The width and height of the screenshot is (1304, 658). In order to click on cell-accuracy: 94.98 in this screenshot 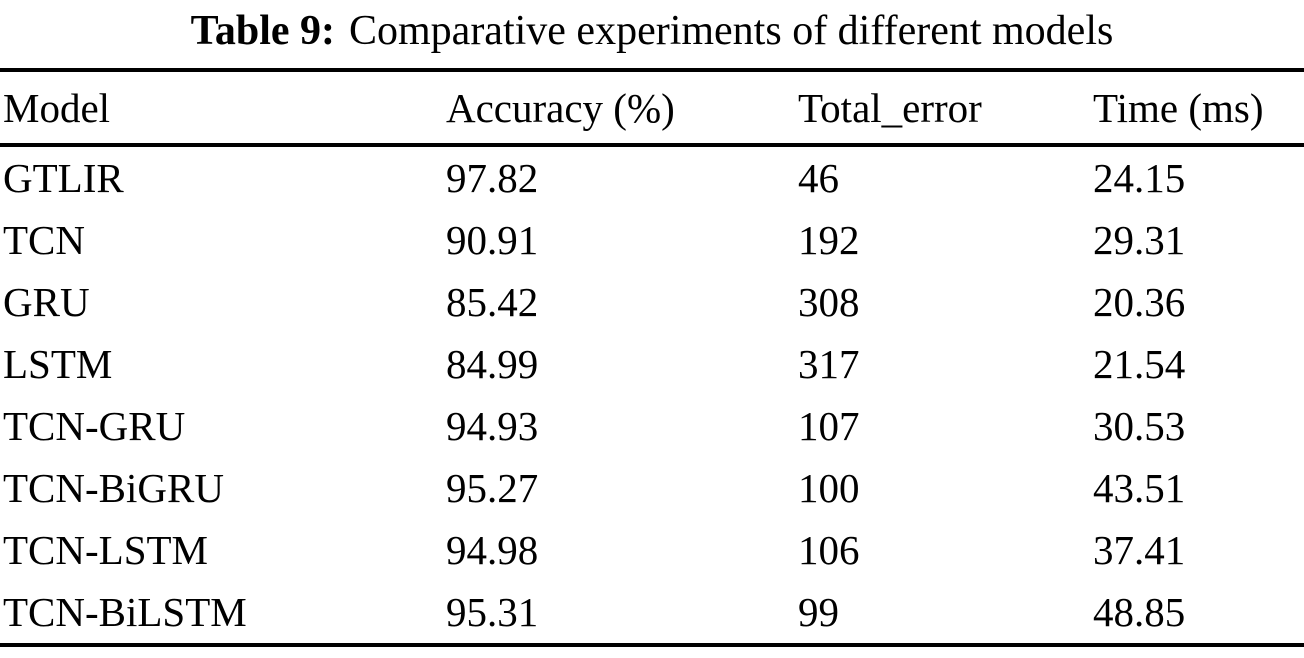, I will do `click(492, 550)`.